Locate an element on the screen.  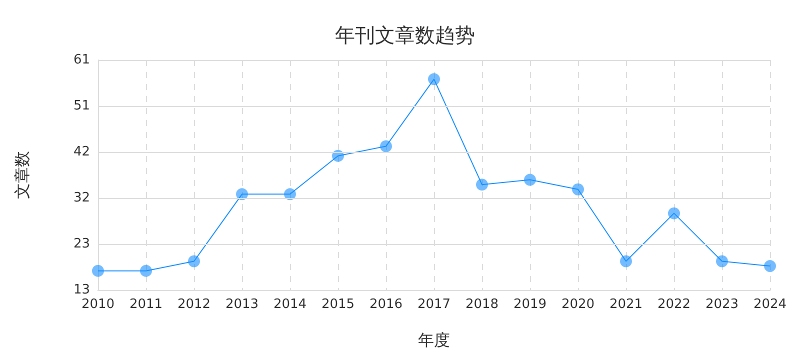
x-tick-label: 2021 is located at coordinates (626, 304).